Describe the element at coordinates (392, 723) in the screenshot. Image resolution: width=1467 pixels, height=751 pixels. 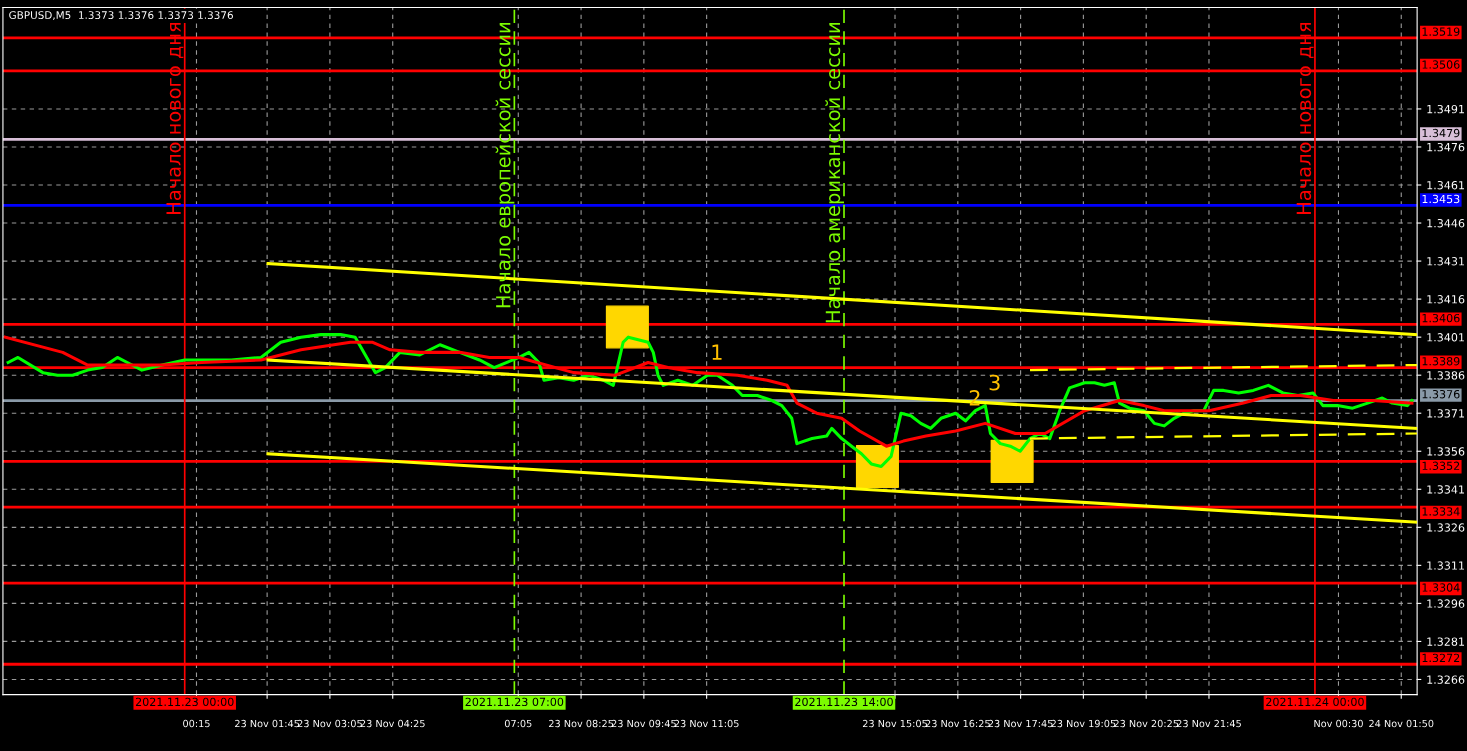
I see `x-tick-label: 23 Nov 04:25` at that location.